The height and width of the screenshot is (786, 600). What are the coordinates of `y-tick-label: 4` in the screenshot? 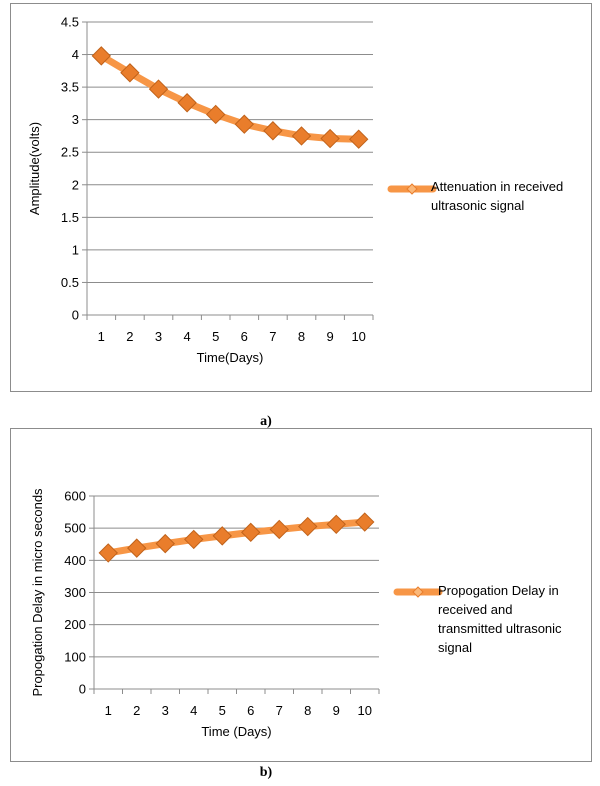 It's located at (75, 54).